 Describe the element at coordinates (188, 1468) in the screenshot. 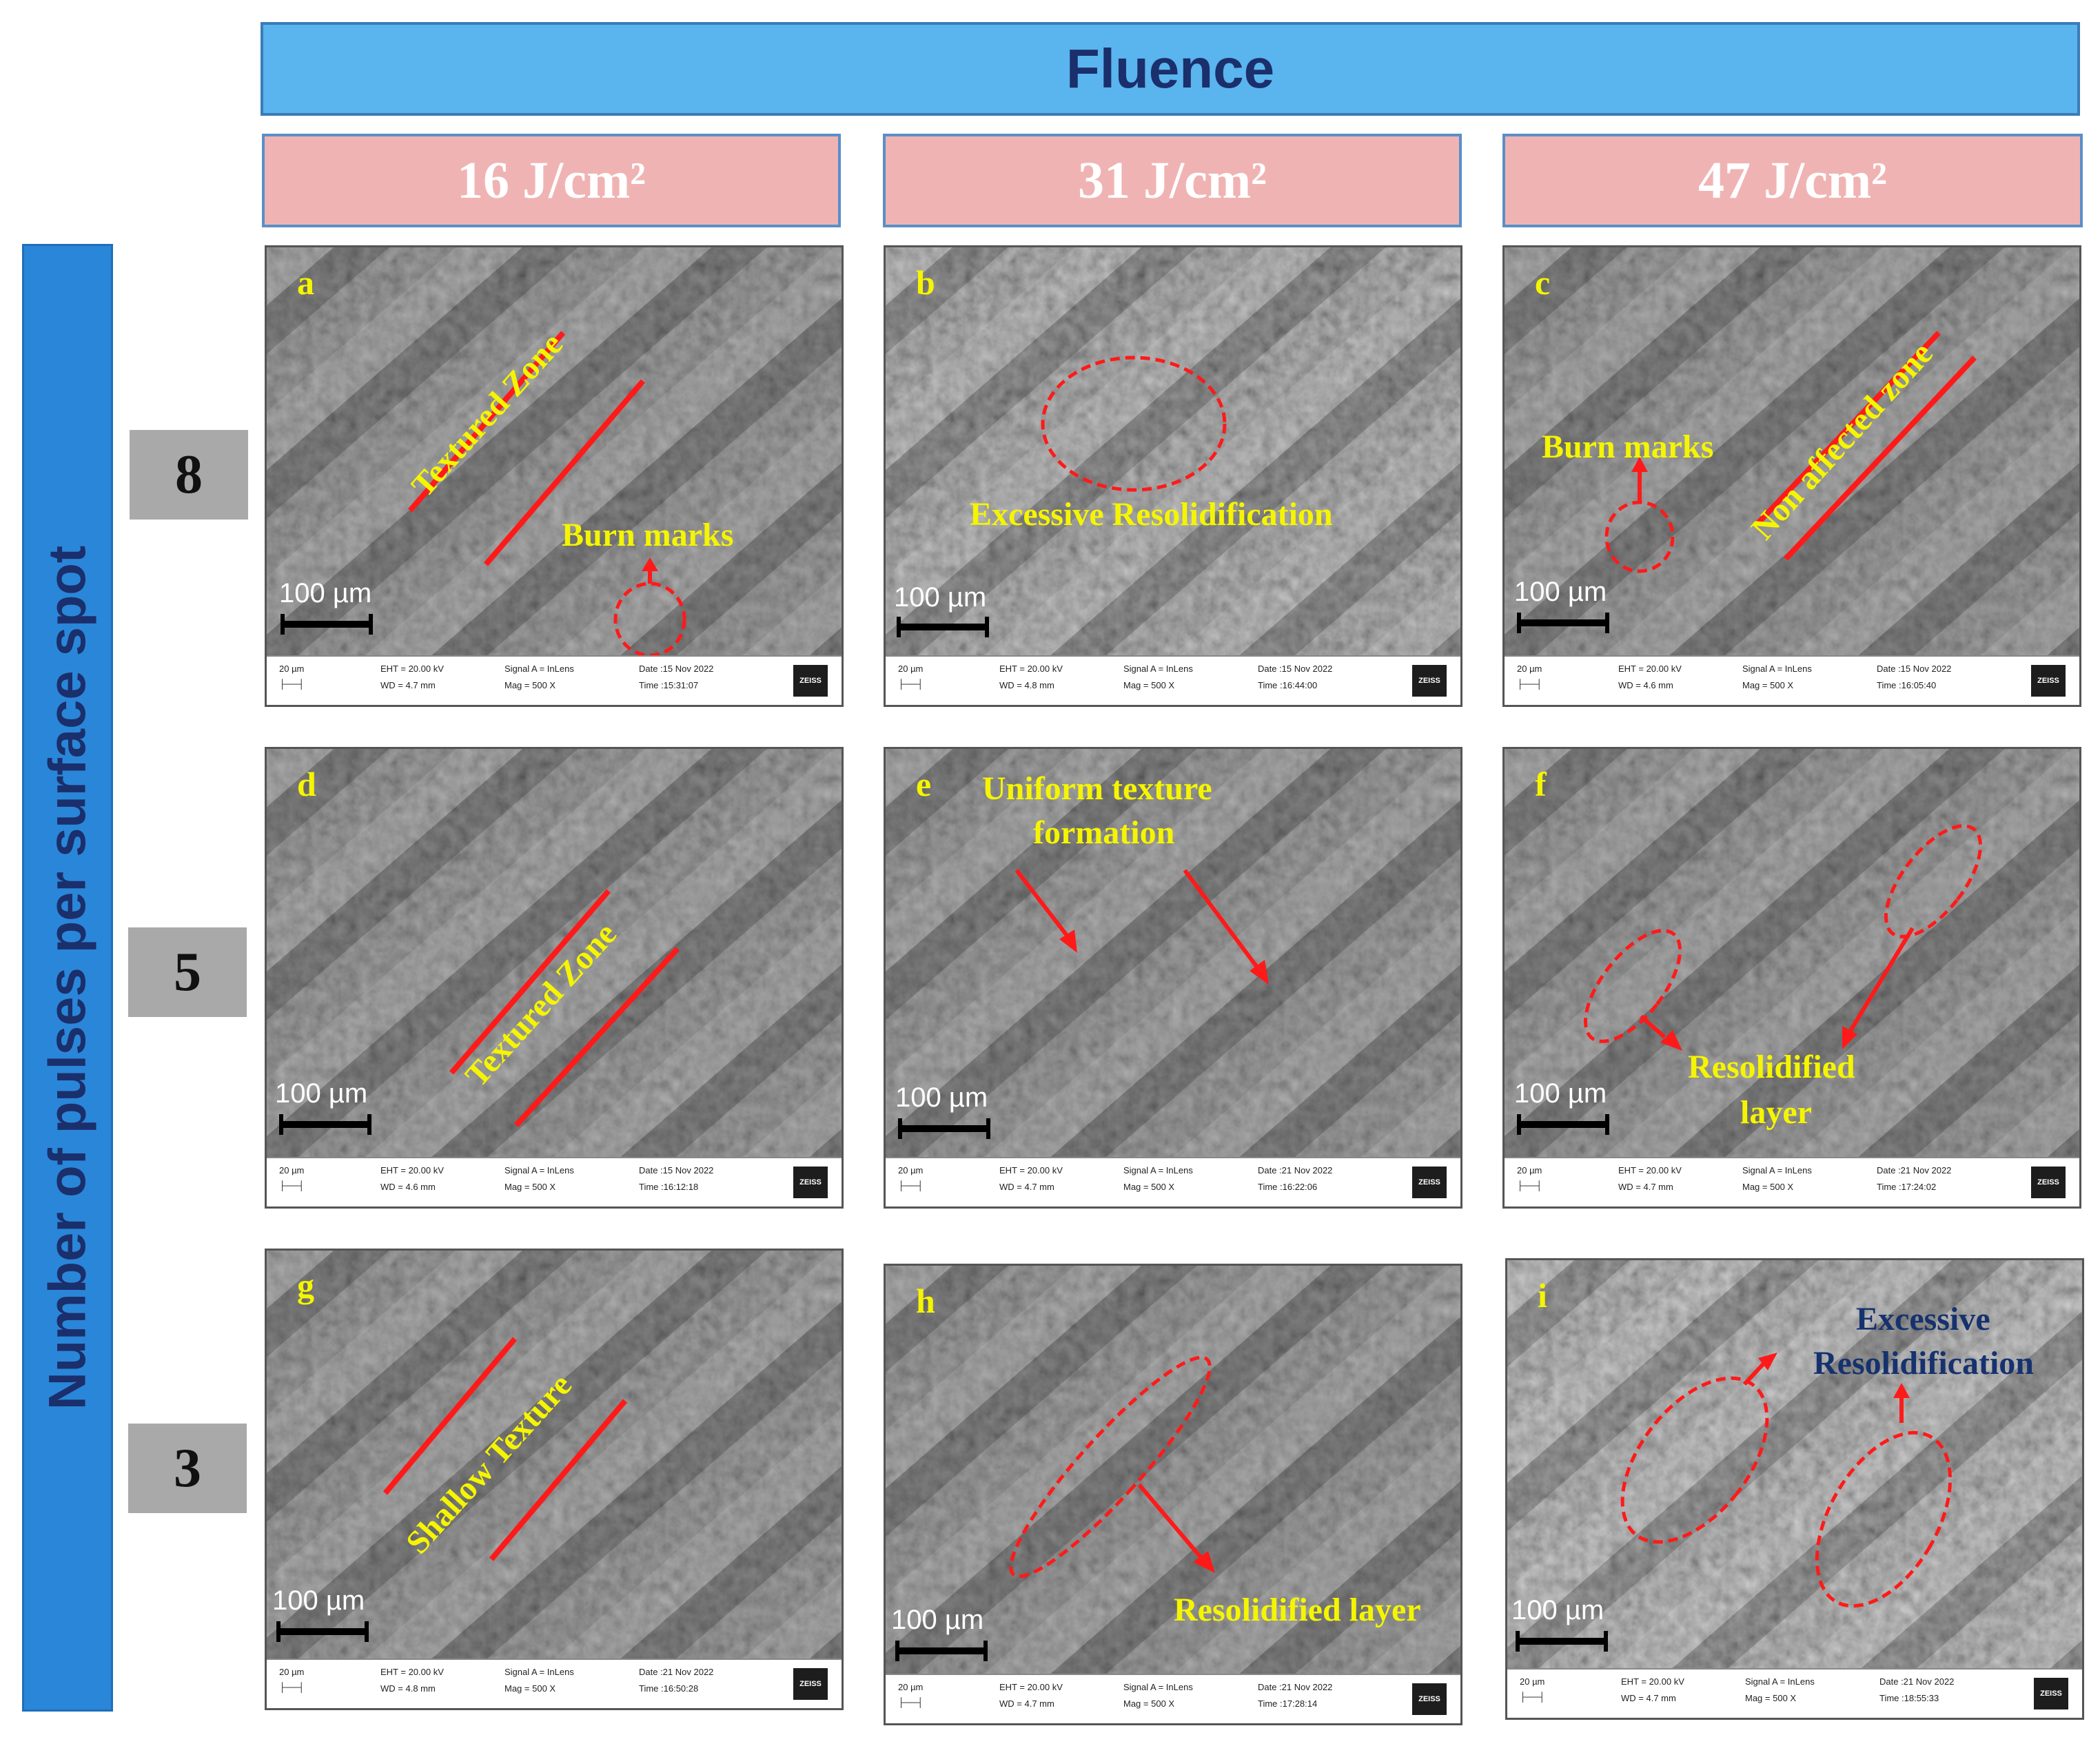

I see `row-label-3: 3` at that location.